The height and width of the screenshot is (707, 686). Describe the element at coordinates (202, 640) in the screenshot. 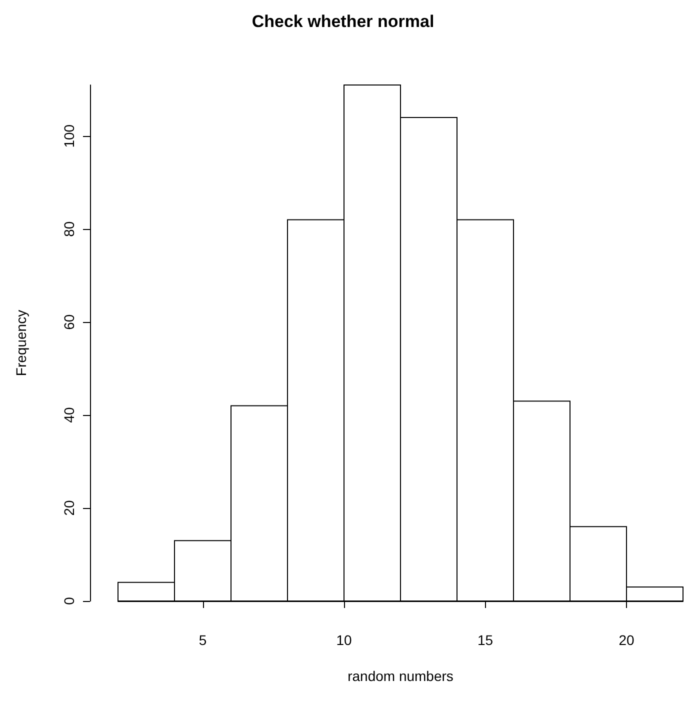

I see `x-tick-label: 5` at that location.